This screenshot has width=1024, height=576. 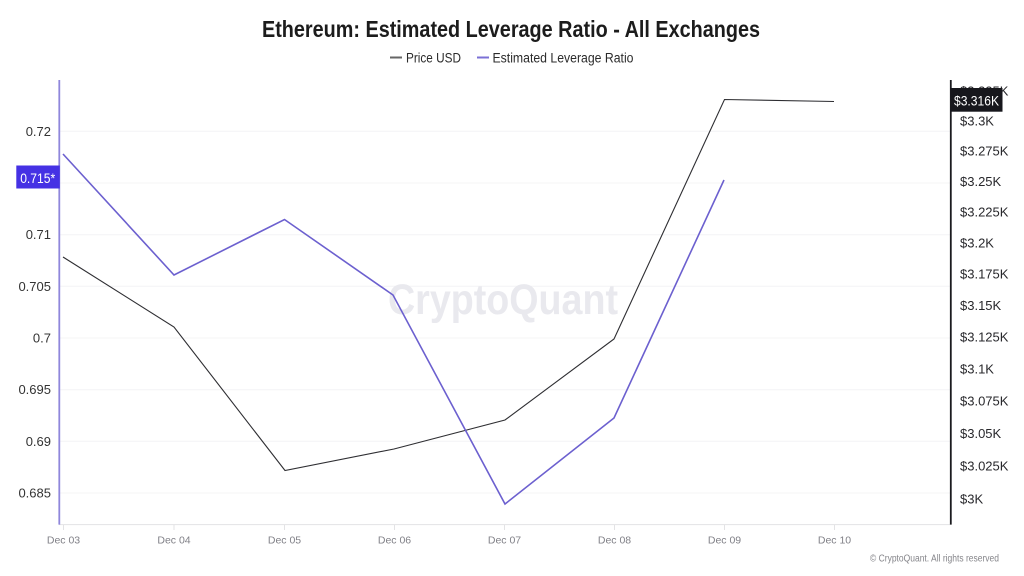 What do you see at coordinates (394, 541) in the screenshot?
I see `svg-text: Dec 06` at bounding box center [394, 541].